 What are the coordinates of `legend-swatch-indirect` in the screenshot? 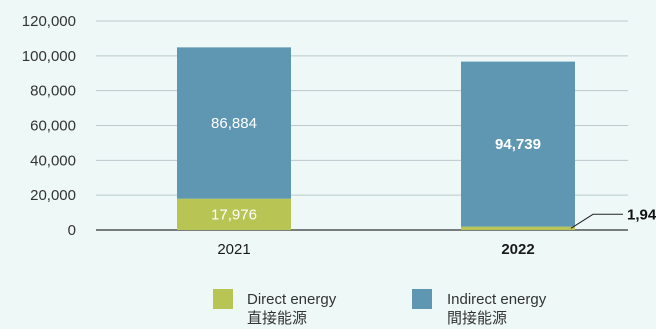 It's located at (422, 299).